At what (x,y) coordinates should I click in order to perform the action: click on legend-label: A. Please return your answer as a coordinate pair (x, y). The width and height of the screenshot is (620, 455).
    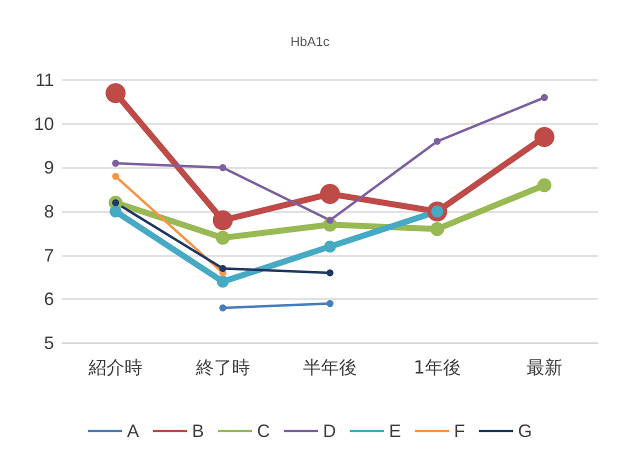
    Looking at the image, I should click on (133, 431).